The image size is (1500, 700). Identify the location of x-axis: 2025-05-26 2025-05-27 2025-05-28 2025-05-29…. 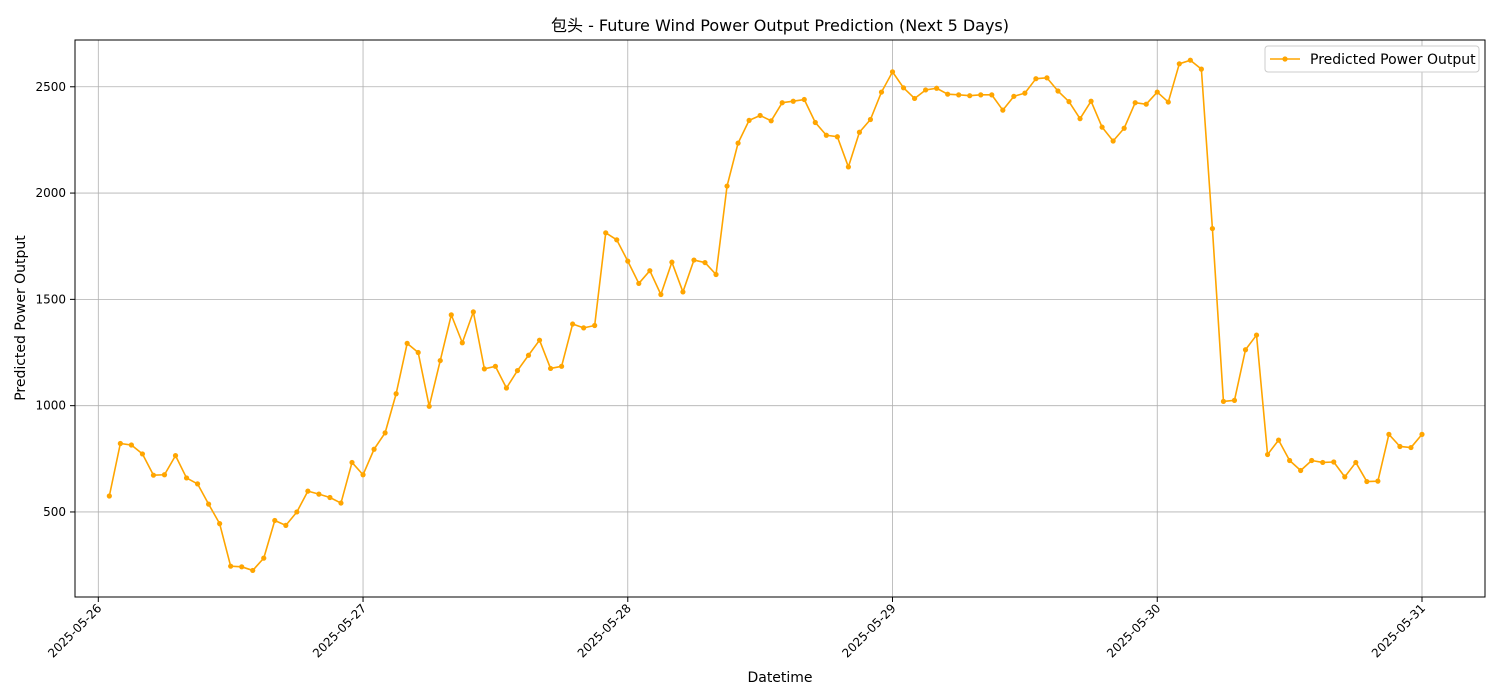
(736, 628).